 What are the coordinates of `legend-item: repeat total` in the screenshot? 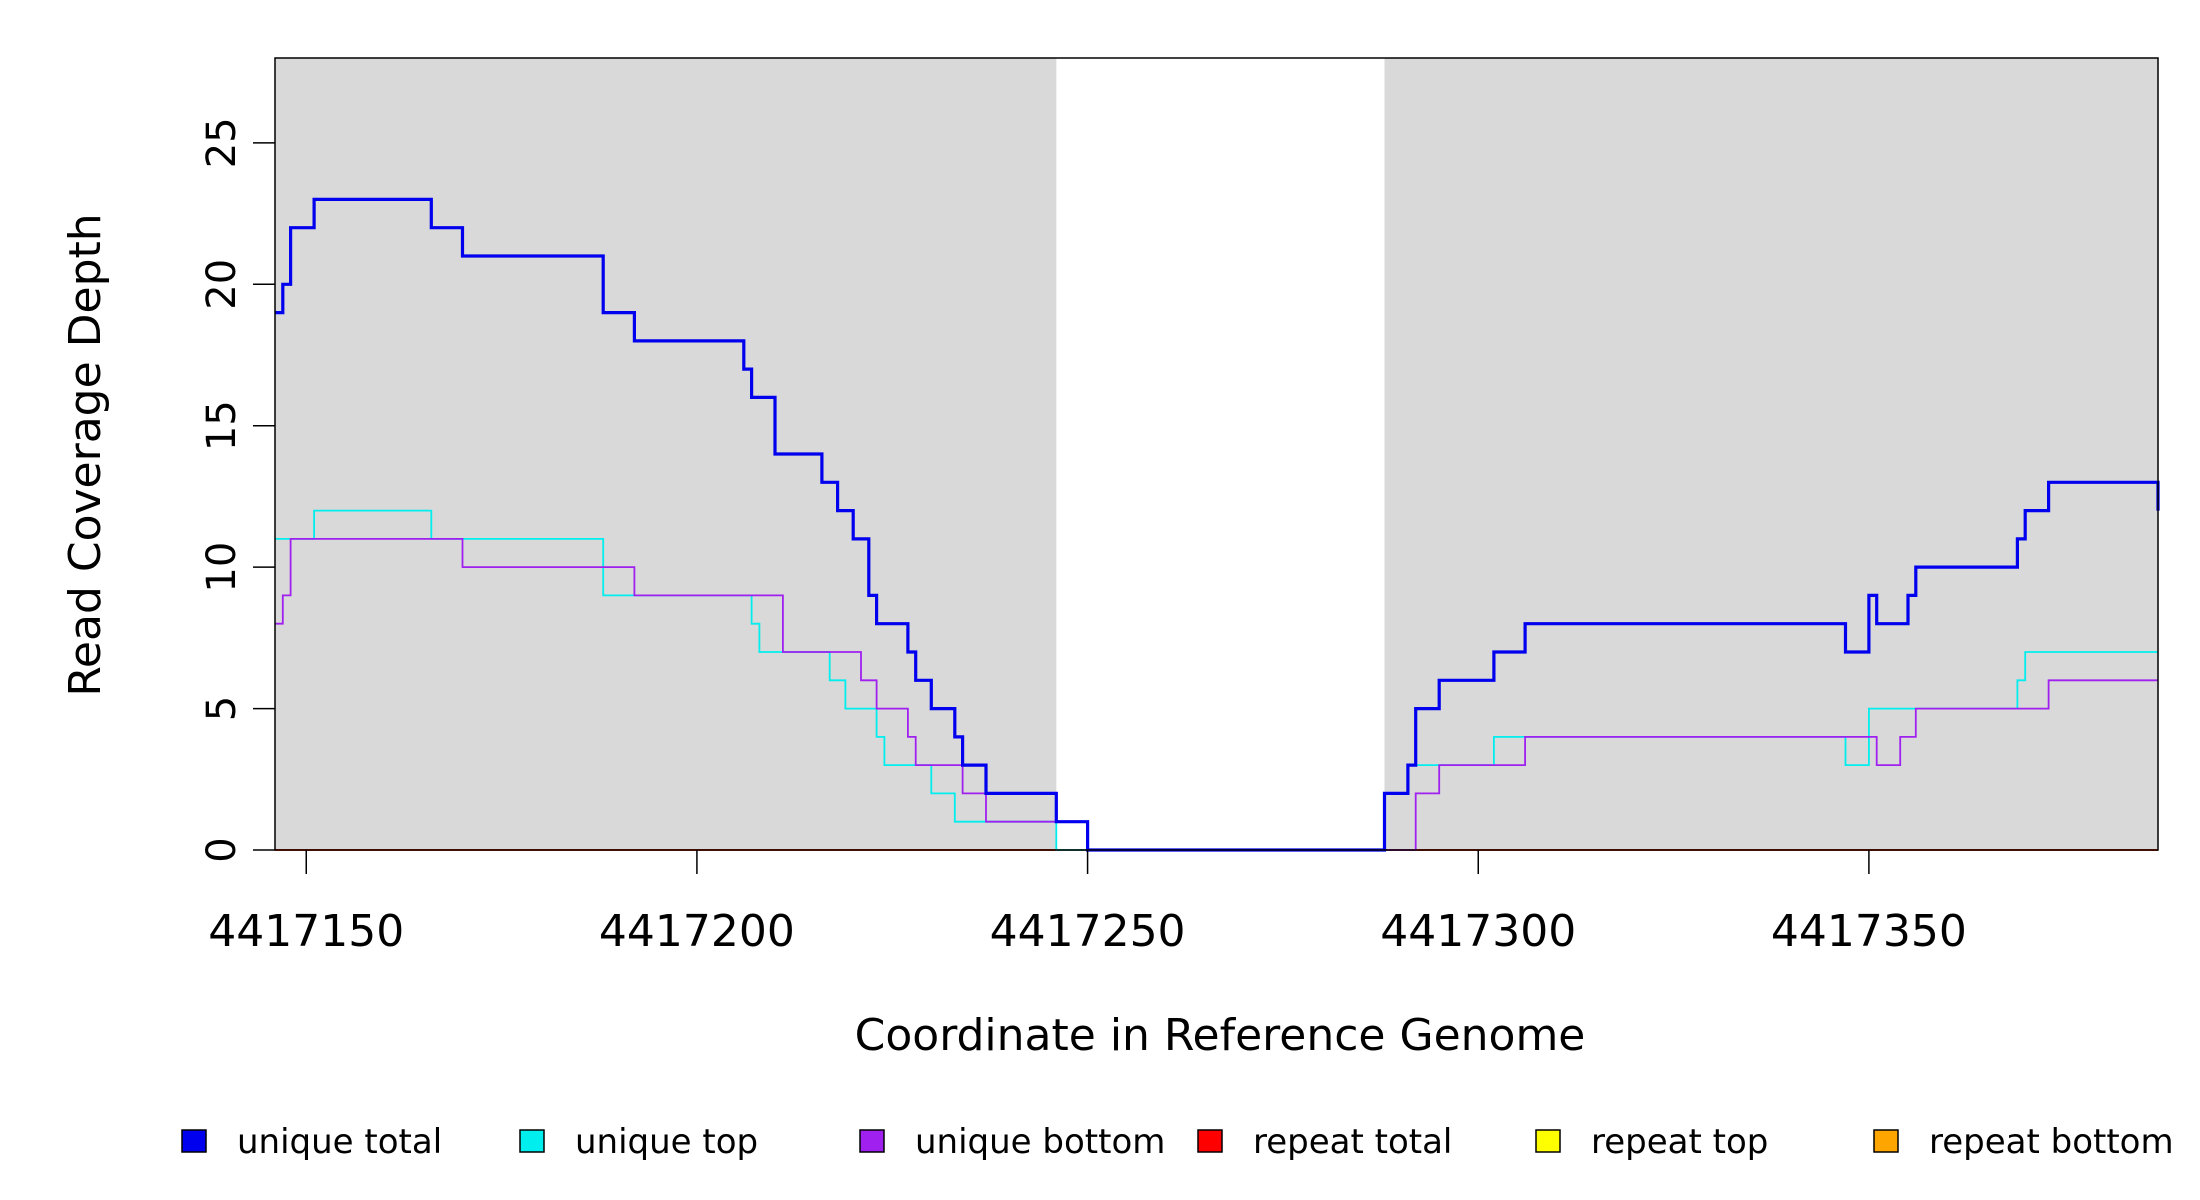 It's located at (1324, 1142).